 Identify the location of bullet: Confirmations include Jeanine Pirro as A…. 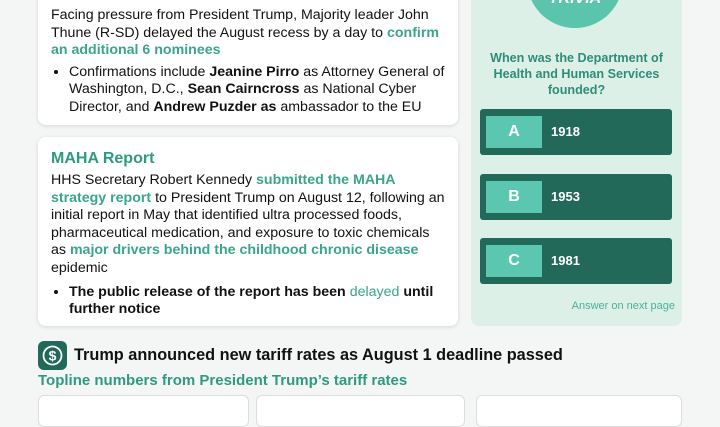
(257, 90).